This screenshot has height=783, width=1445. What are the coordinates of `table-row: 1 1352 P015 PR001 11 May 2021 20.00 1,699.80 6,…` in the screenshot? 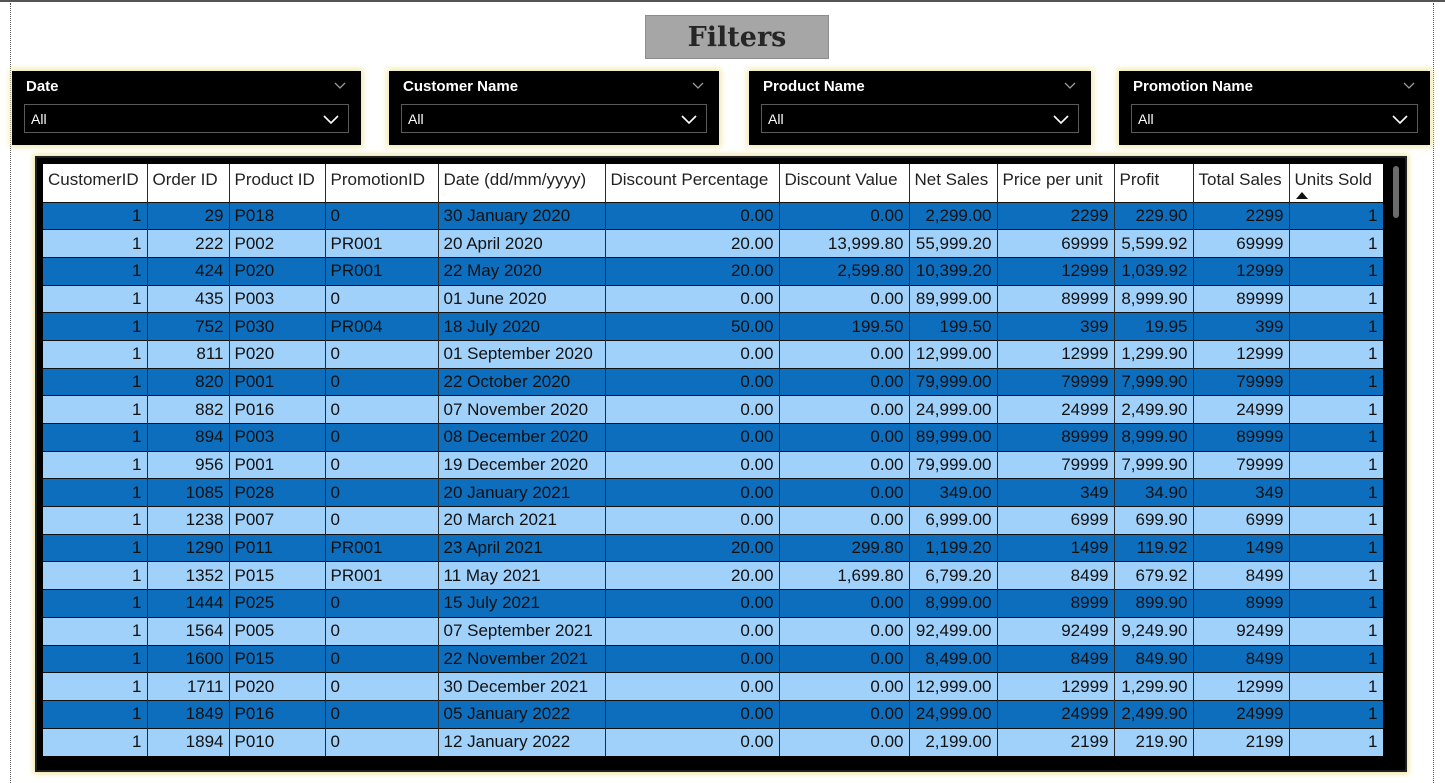 It's located at (713, 575).